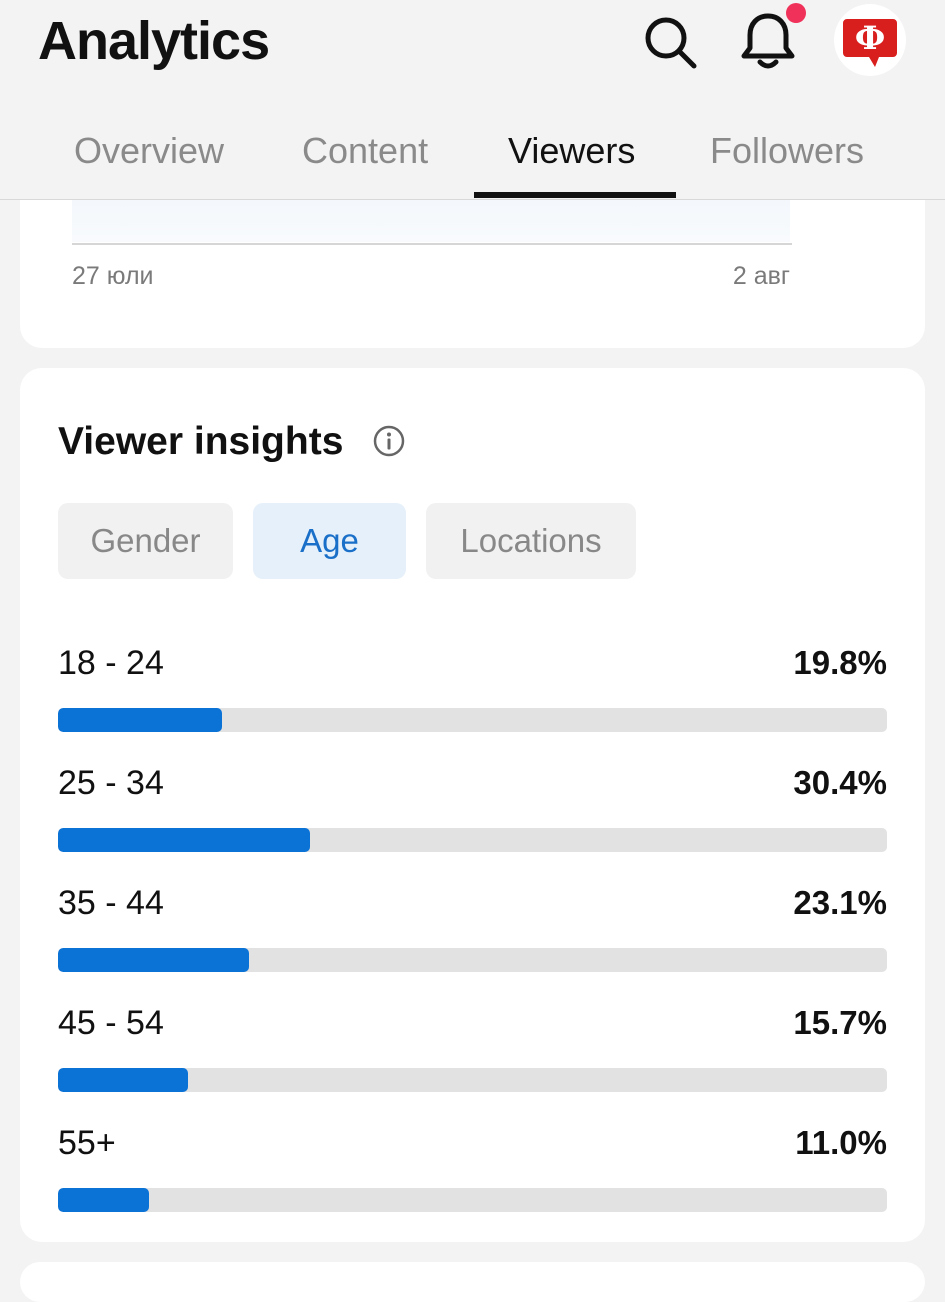 The width and height of the screenshot is (945, 1302). I want to click on avatar-logo-icon: Ф, so click(870, 43).